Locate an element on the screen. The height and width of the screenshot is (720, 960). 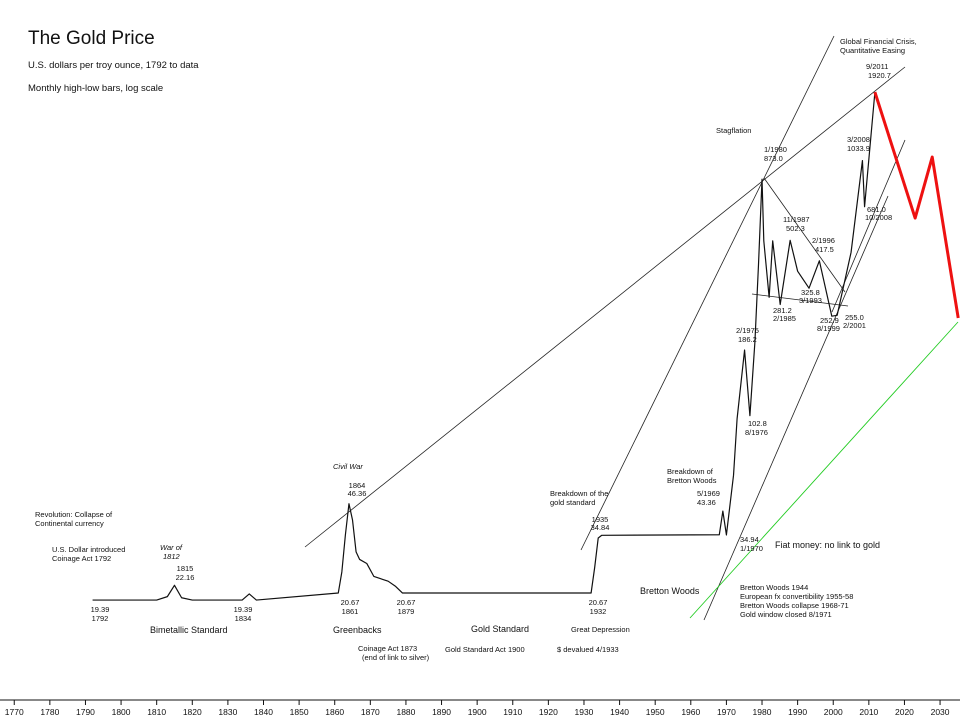
annotation: 1879 is located at coordinates (406, 611).